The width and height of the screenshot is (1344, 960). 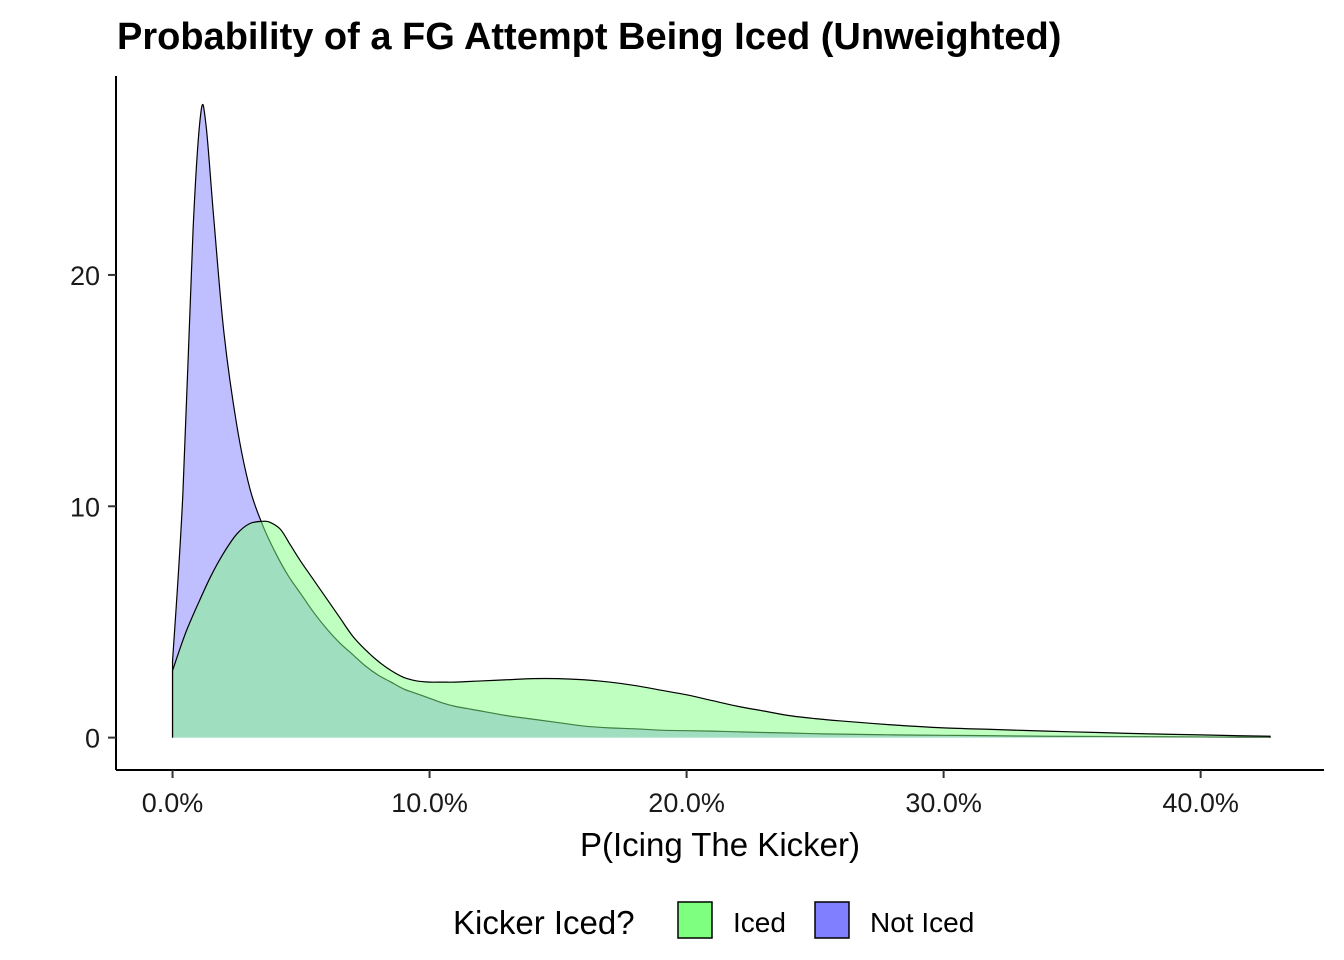 I want to click on x-tick-label: 20.0%, so click(x=686, y=803).